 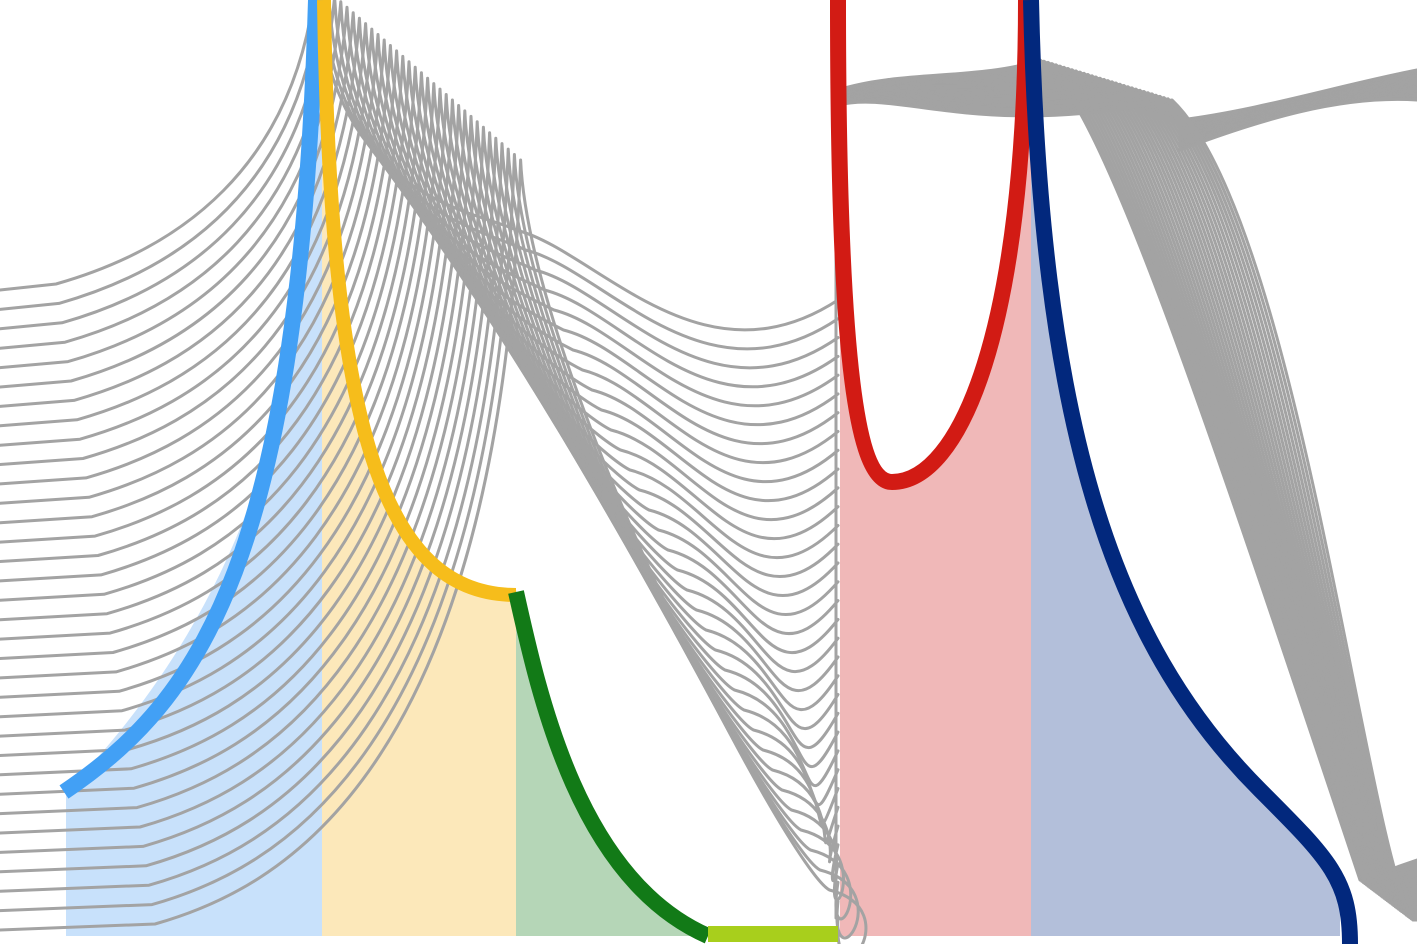 I want to click on yellow-curve, so click(x=417, y=301).